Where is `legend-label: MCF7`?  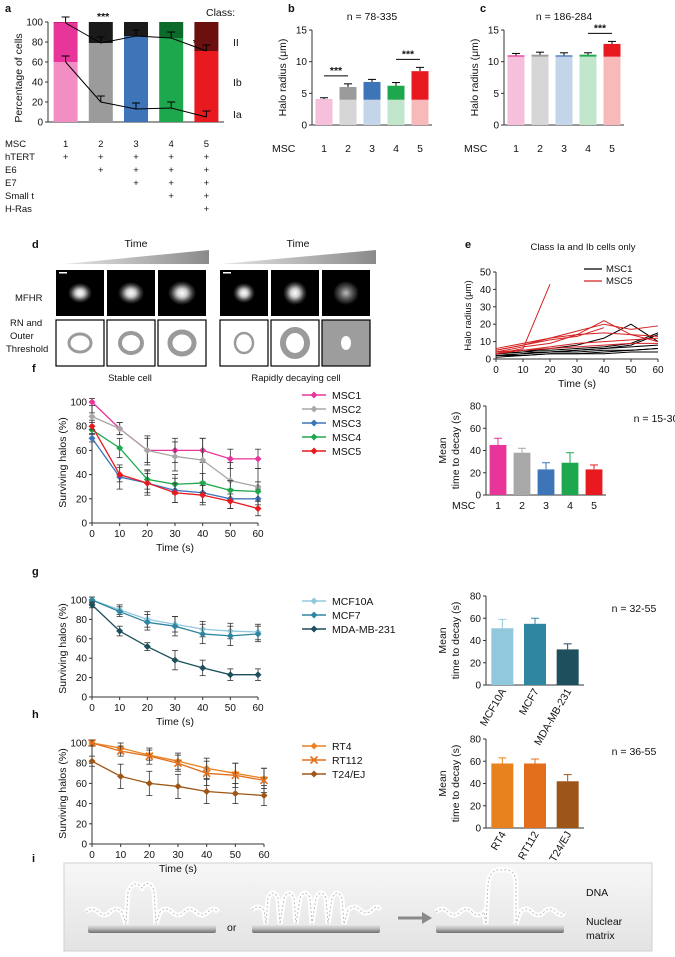
legend-label: MCF7 is located at coordinates (346, 616).